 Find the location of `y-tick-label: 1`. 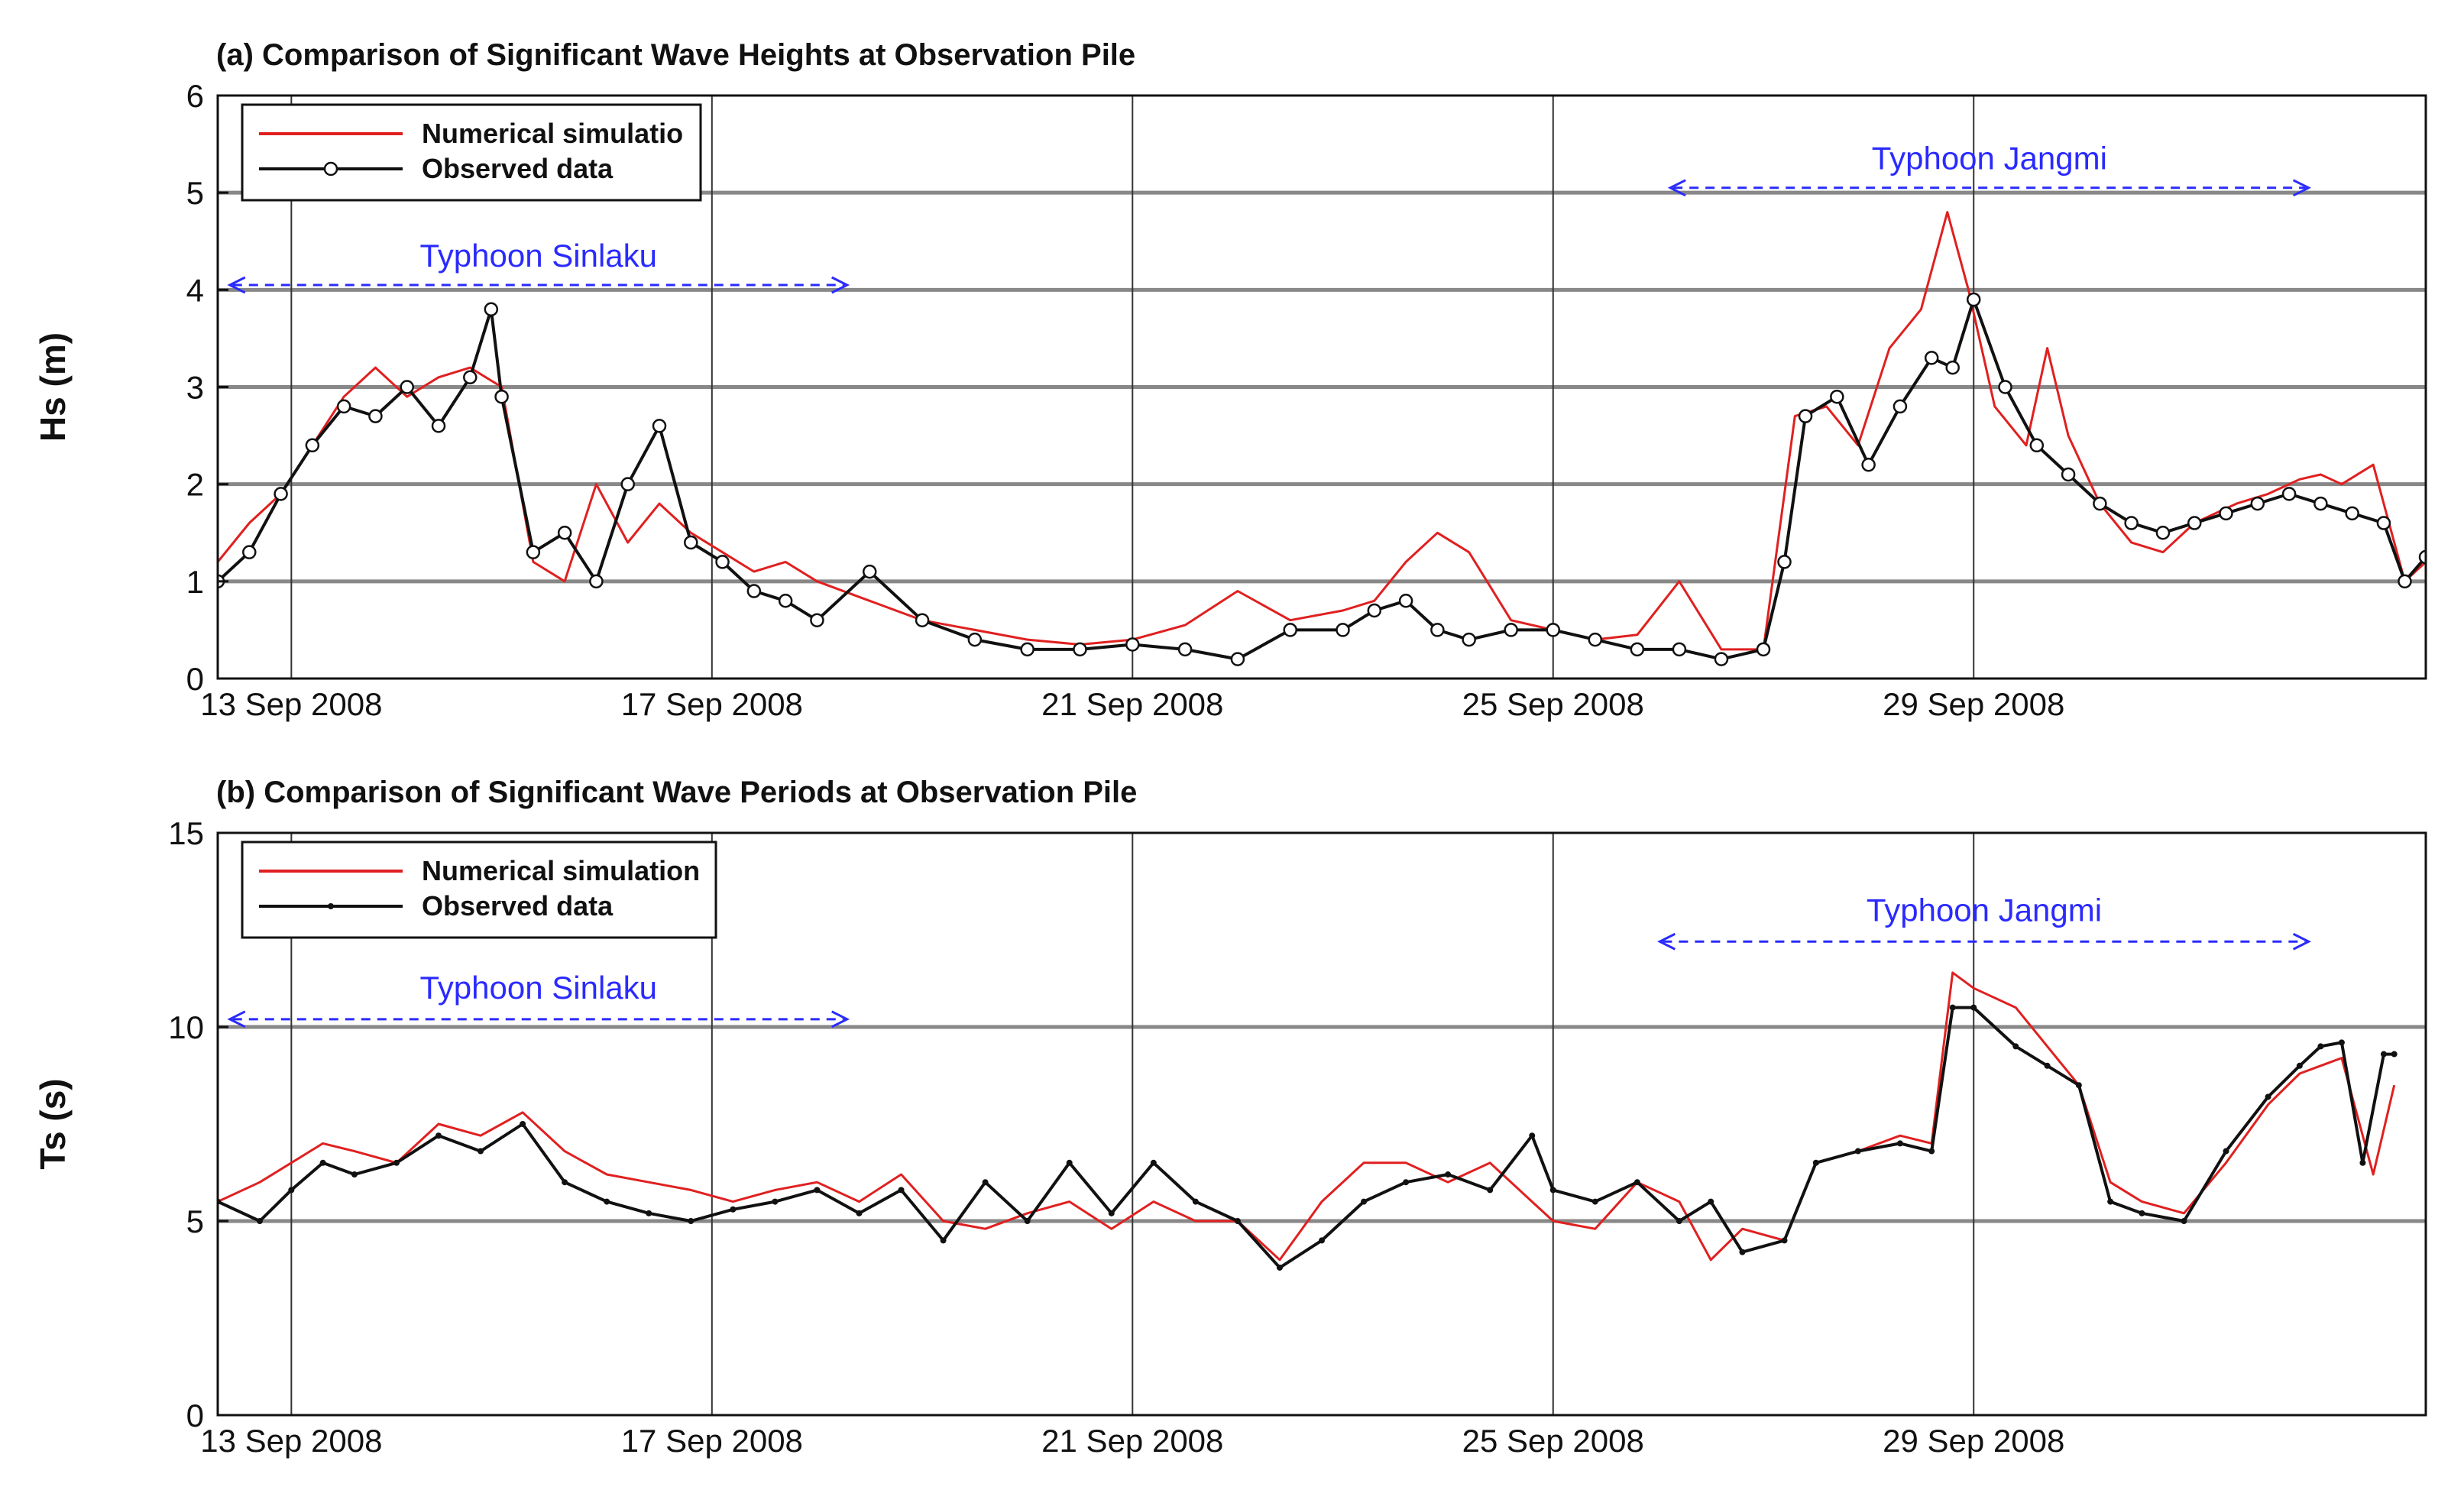

y-tick-label: 1 is located at coordinates (195, 582).